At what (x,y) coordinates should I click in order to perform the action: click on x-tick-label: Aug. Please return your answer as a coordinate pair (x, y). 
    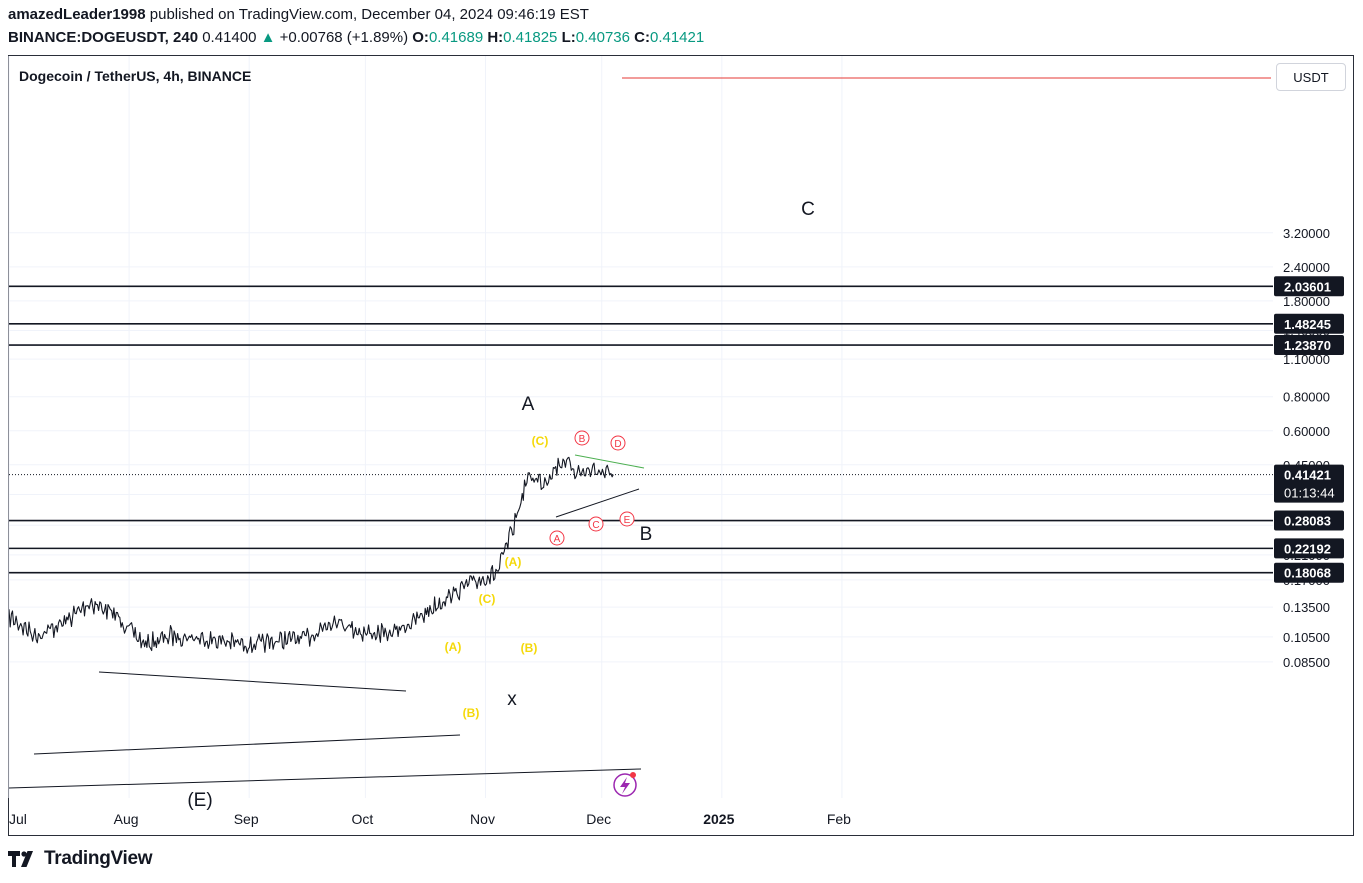
    Looking at the image, I should click on (126, 819).